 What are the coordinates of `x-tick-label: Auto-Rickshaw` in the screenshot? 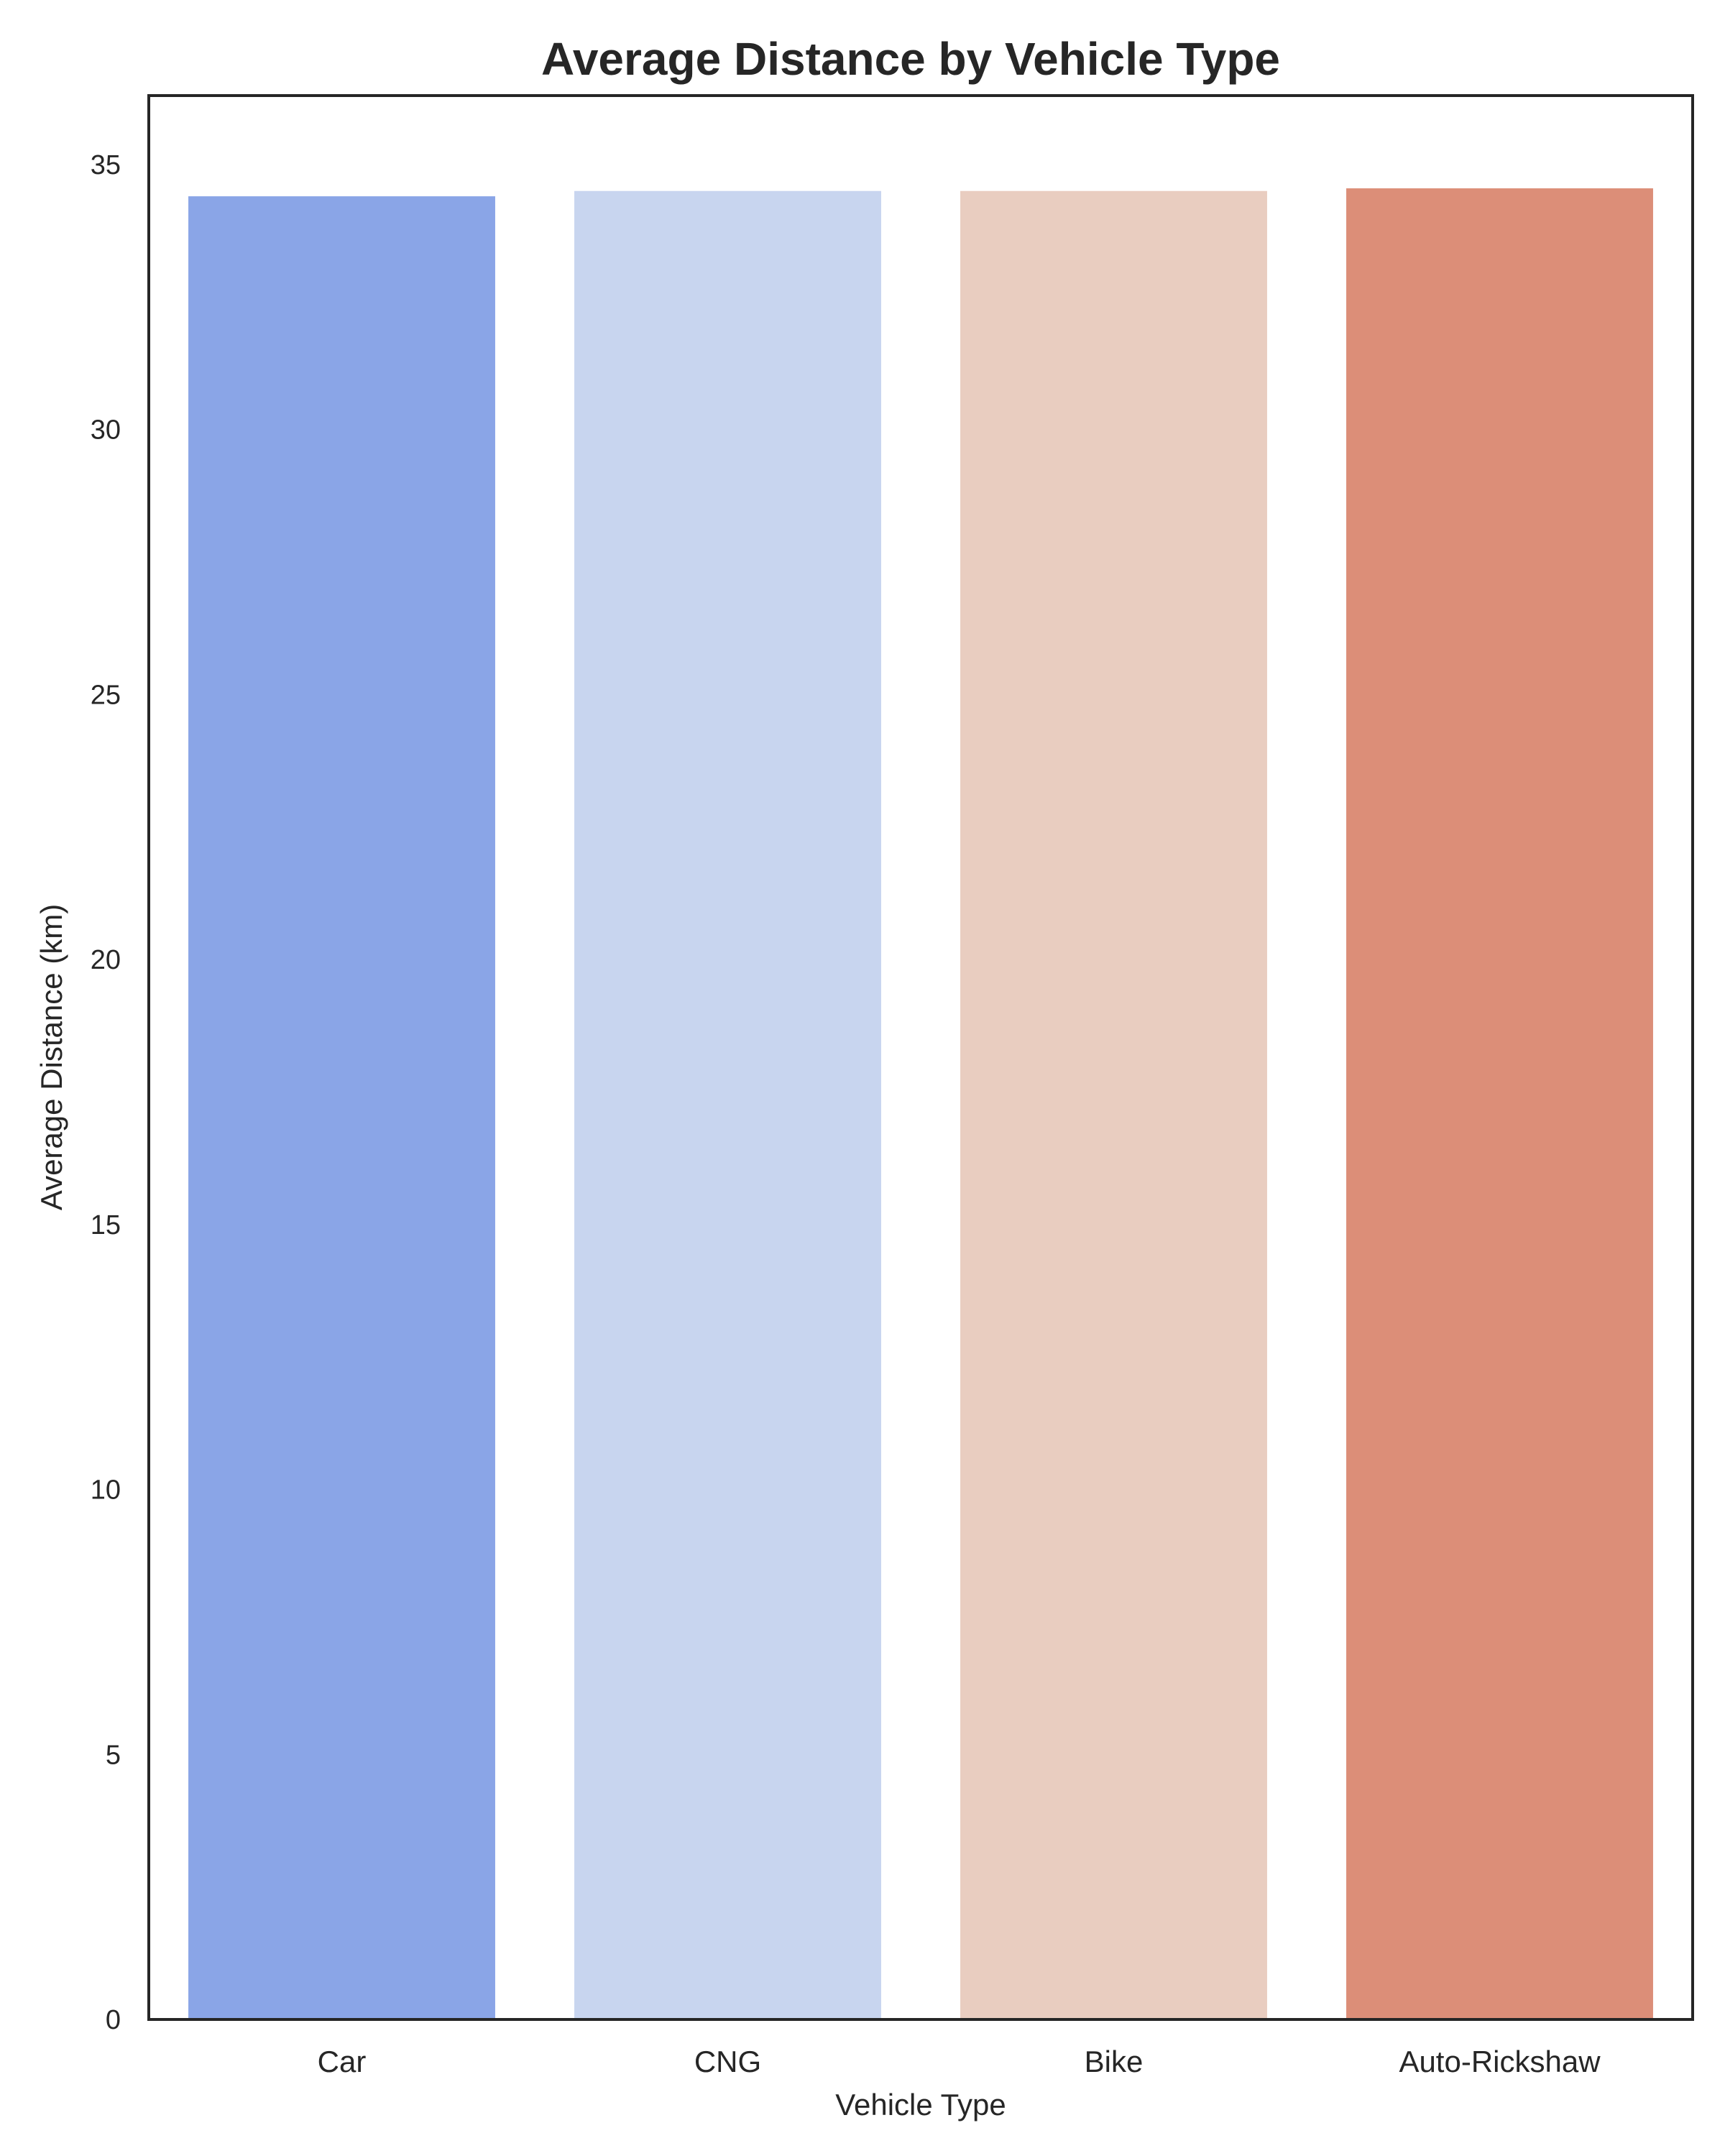 It's located at (1500, 2062).